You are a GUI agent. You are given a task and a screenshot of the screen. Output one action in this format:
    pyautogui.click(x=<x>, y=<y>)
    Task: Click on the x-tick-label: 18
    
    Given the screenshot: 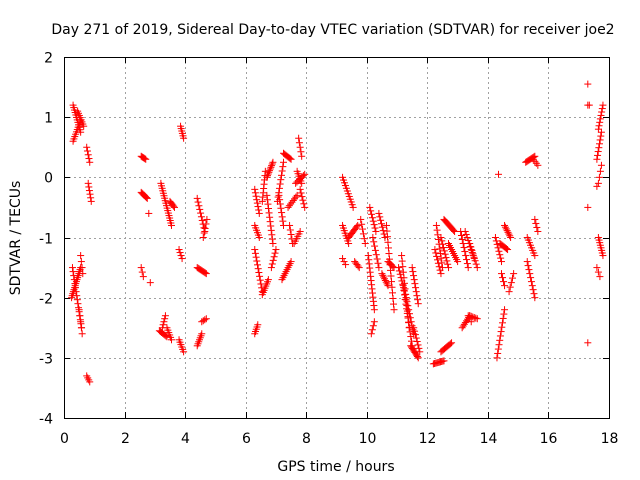 What is the action you would take?
    pyautogui.click(x=610, y=439)
    